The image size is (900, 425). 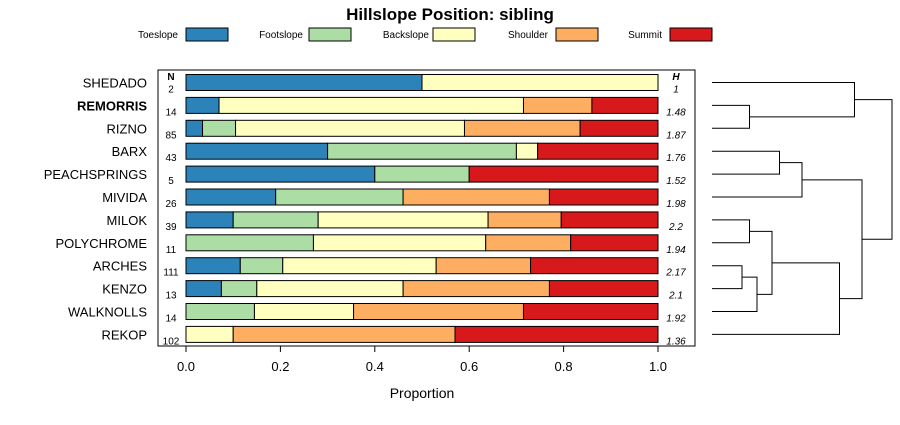 I want to click on h-value-shedado: 1, so click(x=676, y=90).